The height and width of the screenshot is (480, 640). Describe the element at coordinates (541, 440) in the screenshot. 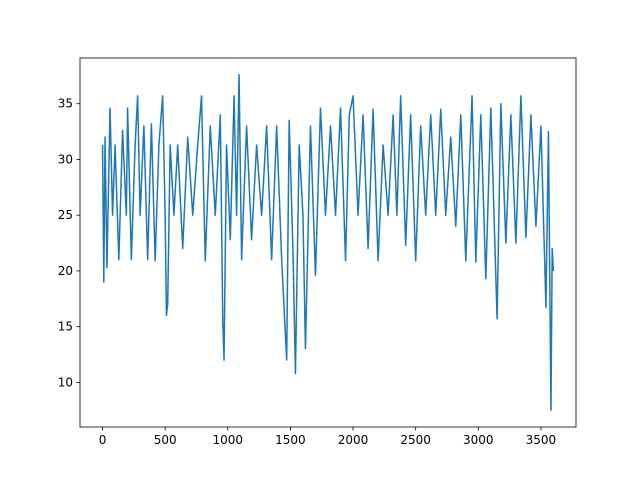

I see `x-tick-label: 3500` at that location.